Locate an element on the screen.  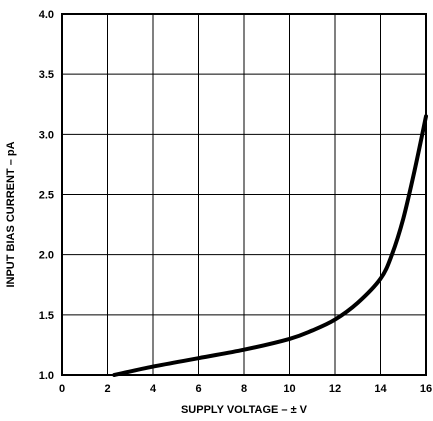
y-tick-labels: 1.0 1.5 2.0 2.5 3.0 3.5 4.0 is located at coordinates (46, 195).